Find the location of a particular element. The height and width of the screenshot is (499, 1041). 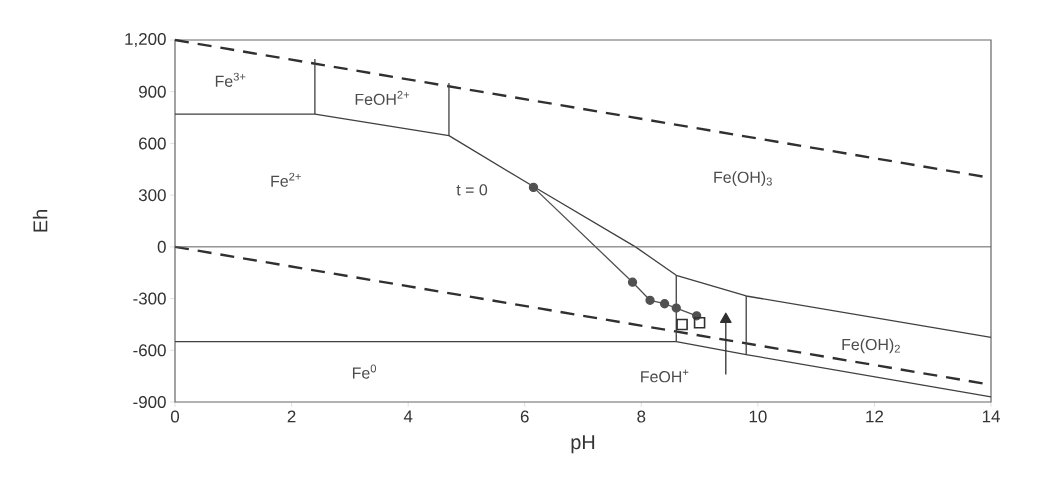

y-tick-label: 600 is located at coordinates (152, 143).